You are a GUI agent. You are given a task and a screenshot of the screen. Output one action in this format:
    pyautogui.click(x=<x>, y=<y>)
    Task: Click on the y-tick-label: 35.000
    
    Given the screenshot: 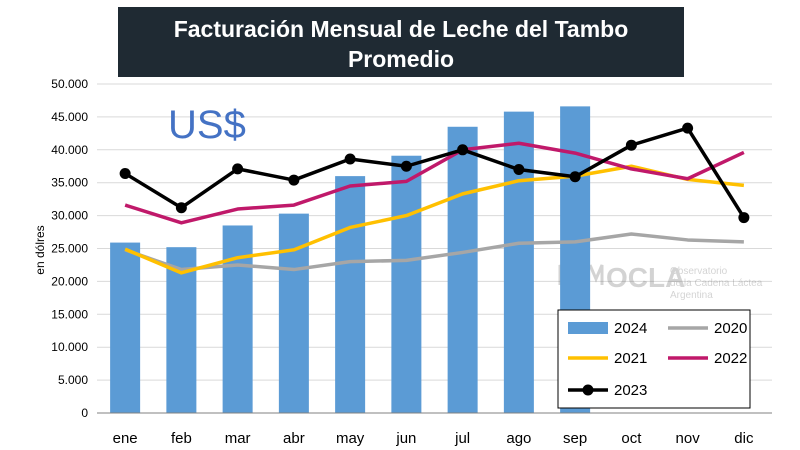 What is the action you would take?
    pyautogui.click(x=69, y=183)
    